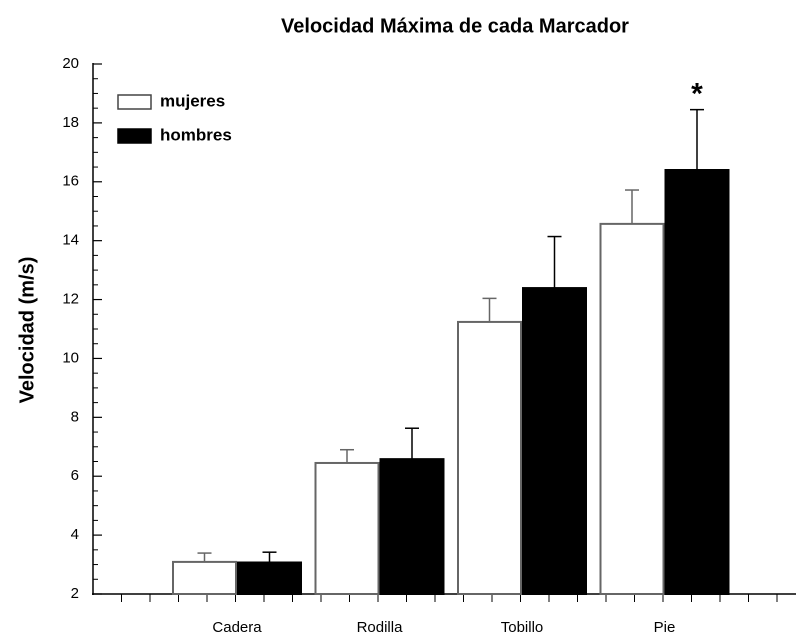  Describe the element at coordinates (70, 240) in the screenshot. I see `y-tick-label: 14` at that location.